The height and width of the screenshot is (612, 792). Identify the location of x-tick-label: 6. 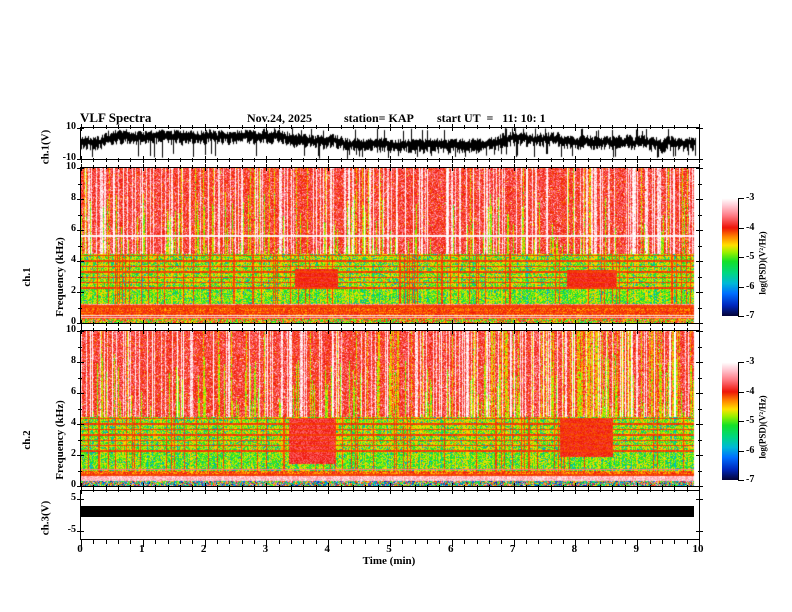
(451, 549).